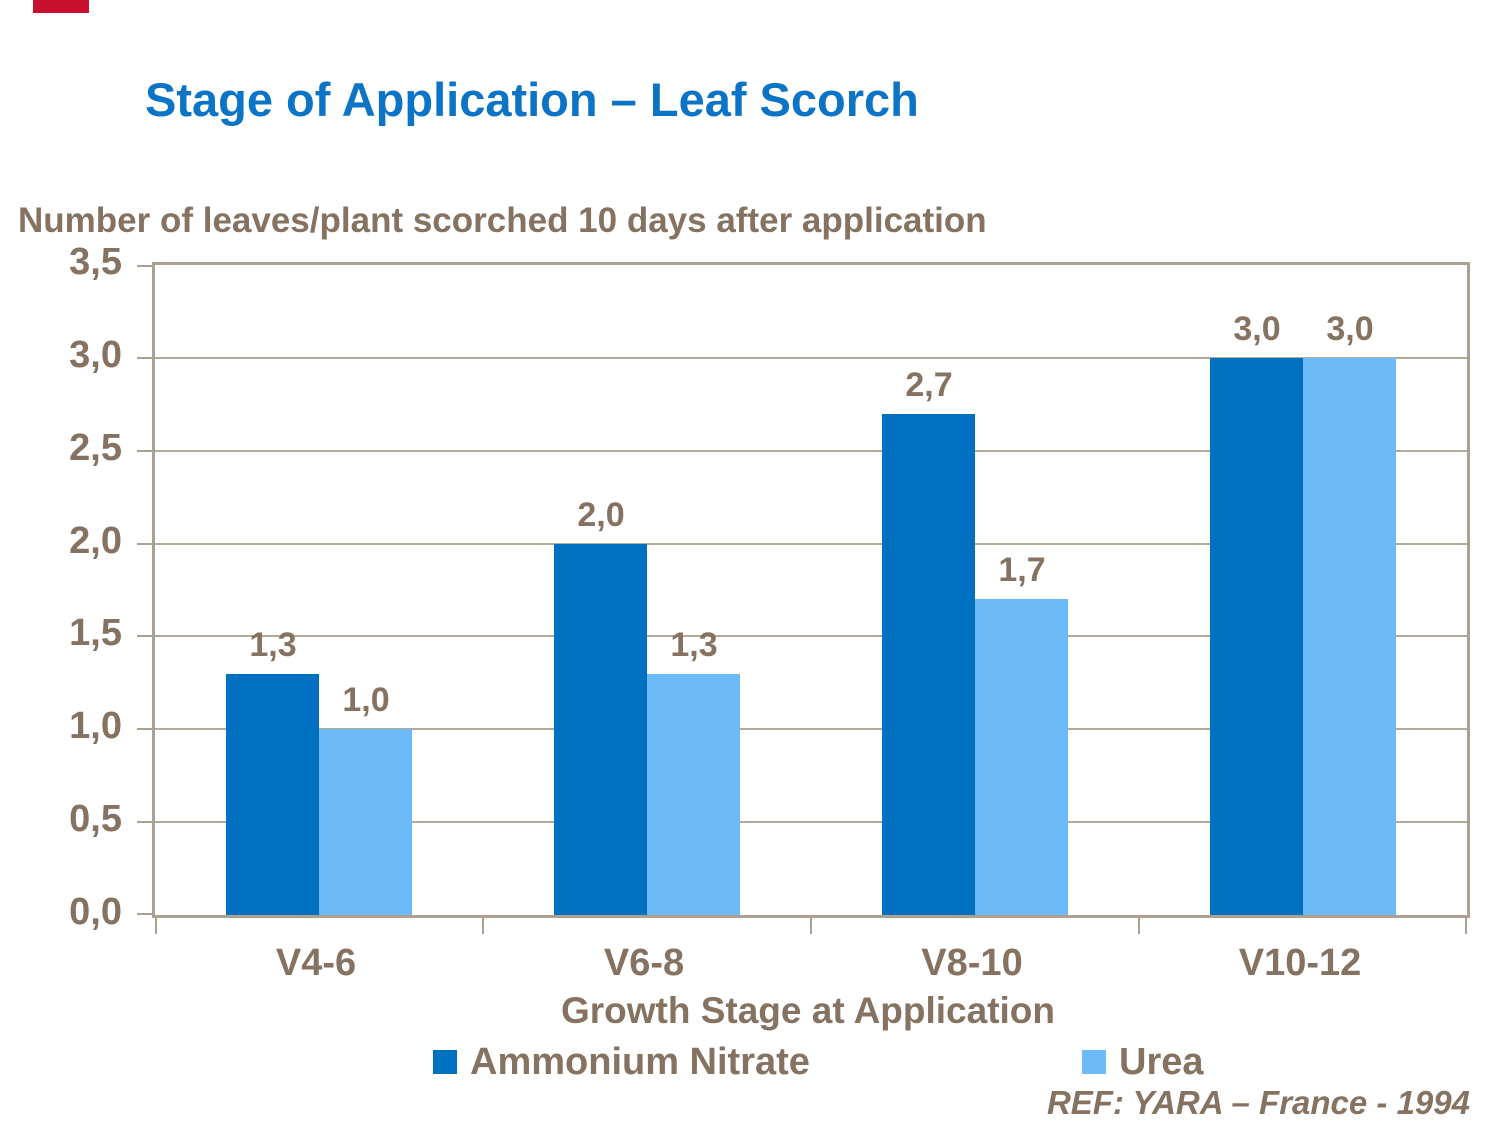  Describe the element at coordinates (95, 819) in the screenshot. I see `y-tick-label: 0,5` at that location.